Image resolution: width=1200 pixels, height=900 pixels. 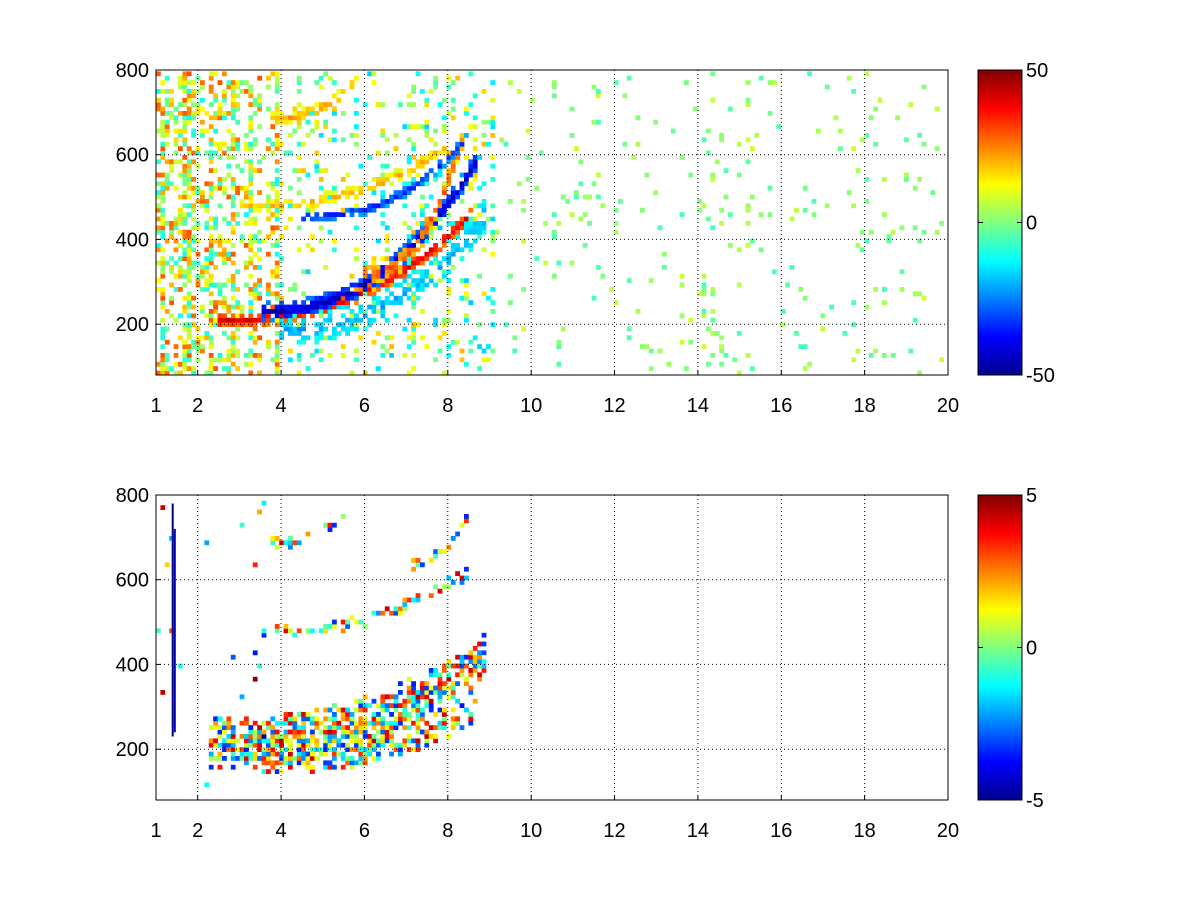 What do you see at coordinates (132, 156) in the screenshot?
I see `y-tick-label: 600` at bounding box center [132, 156].